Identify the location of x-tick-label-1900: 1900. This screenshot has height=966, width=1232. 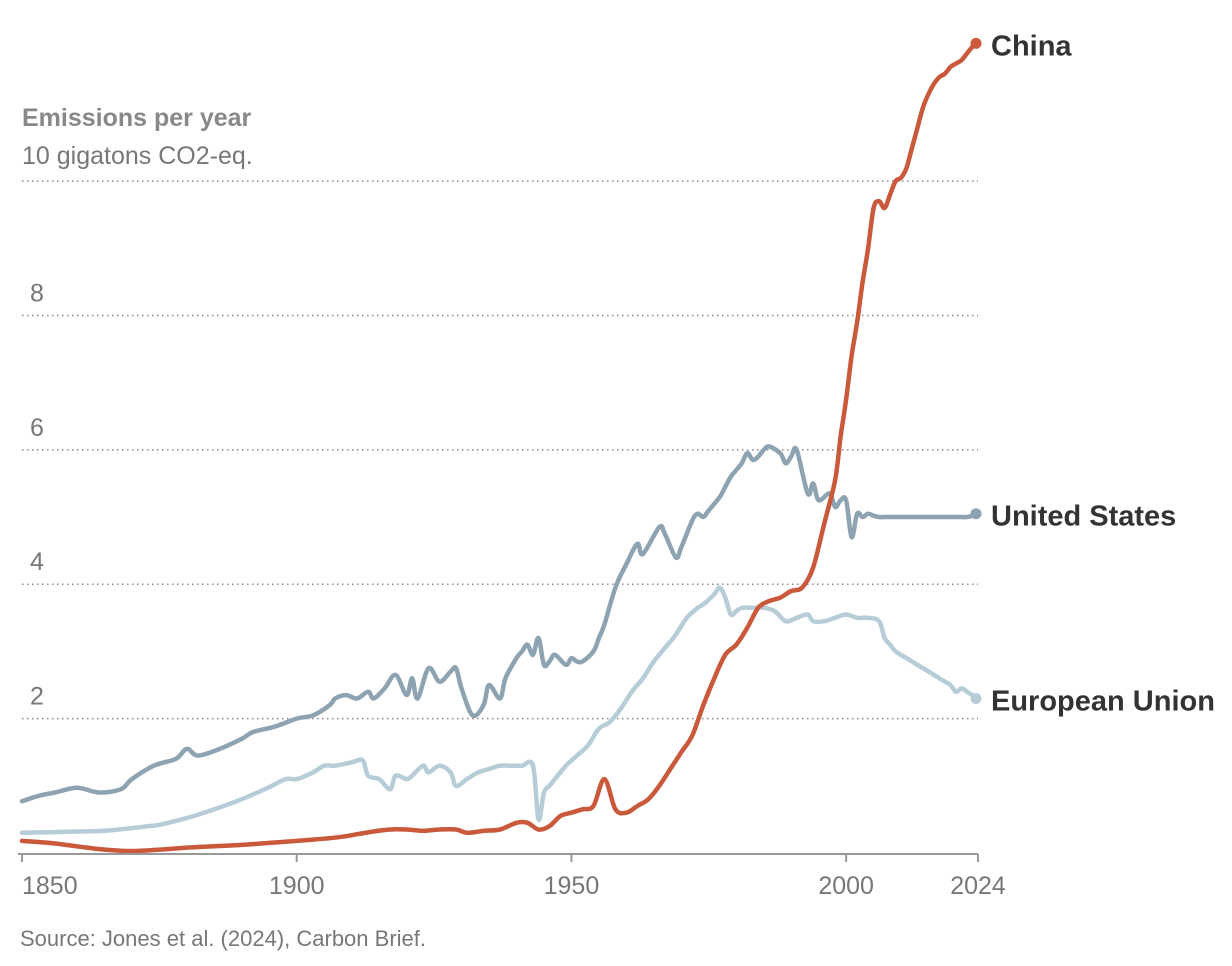
(297, 886).